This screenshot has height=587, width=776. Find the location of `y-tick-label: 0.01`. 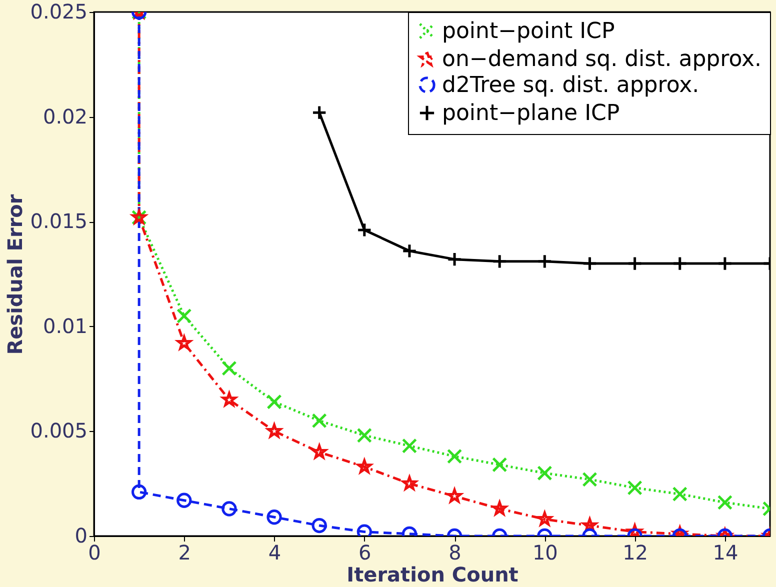

y-tick-label: 0.01 is located at coordinates (65, 326).